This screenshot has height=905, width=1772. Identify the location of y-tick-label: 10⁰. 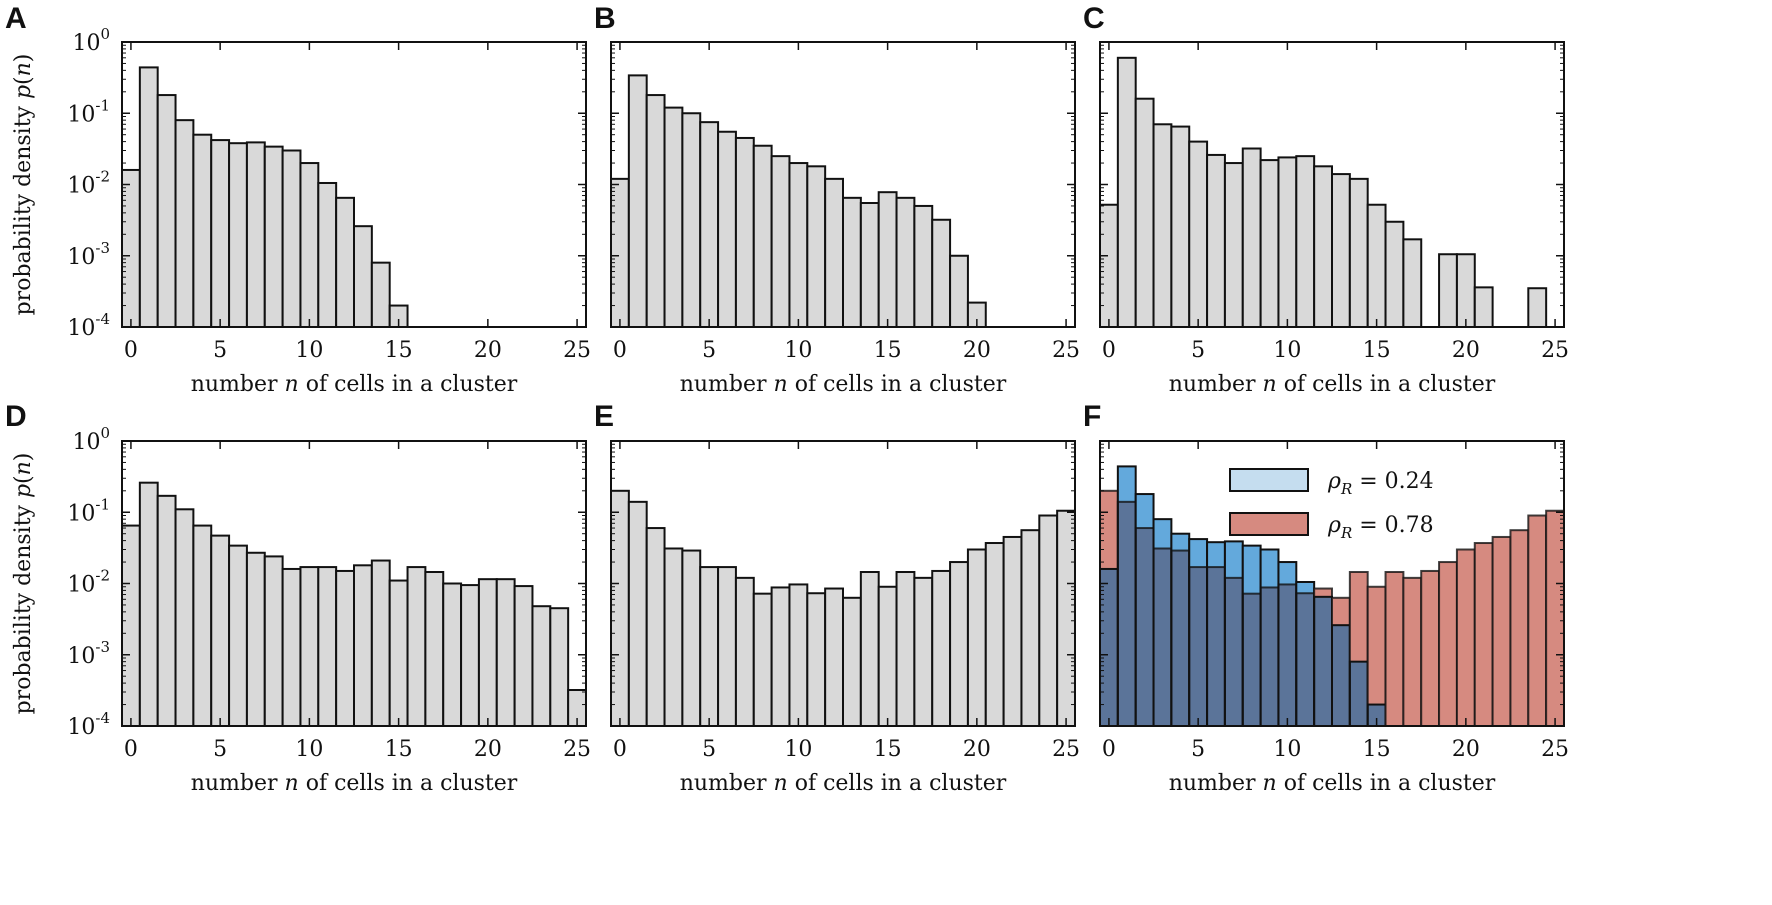
(91, 40).